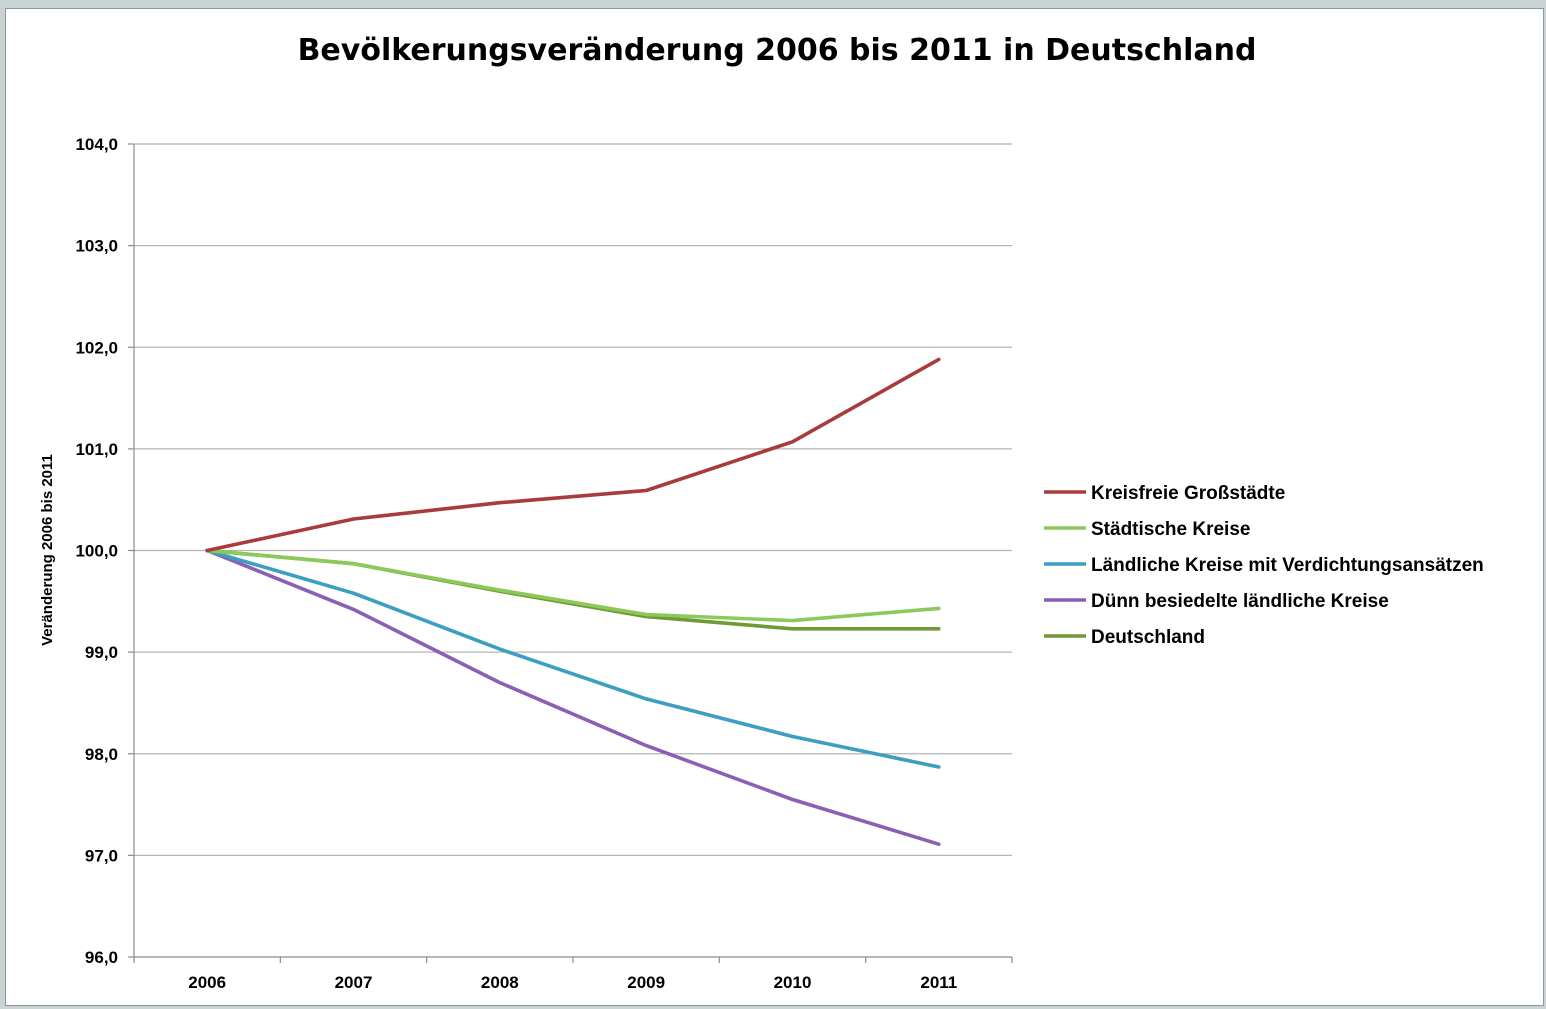 The width and height of the screenshot is (1546, 1009). What do you see at coordinates (101, 652) in the screenshot?
I see `y-tick-label: 99,0` at bounding box center [101, 652].